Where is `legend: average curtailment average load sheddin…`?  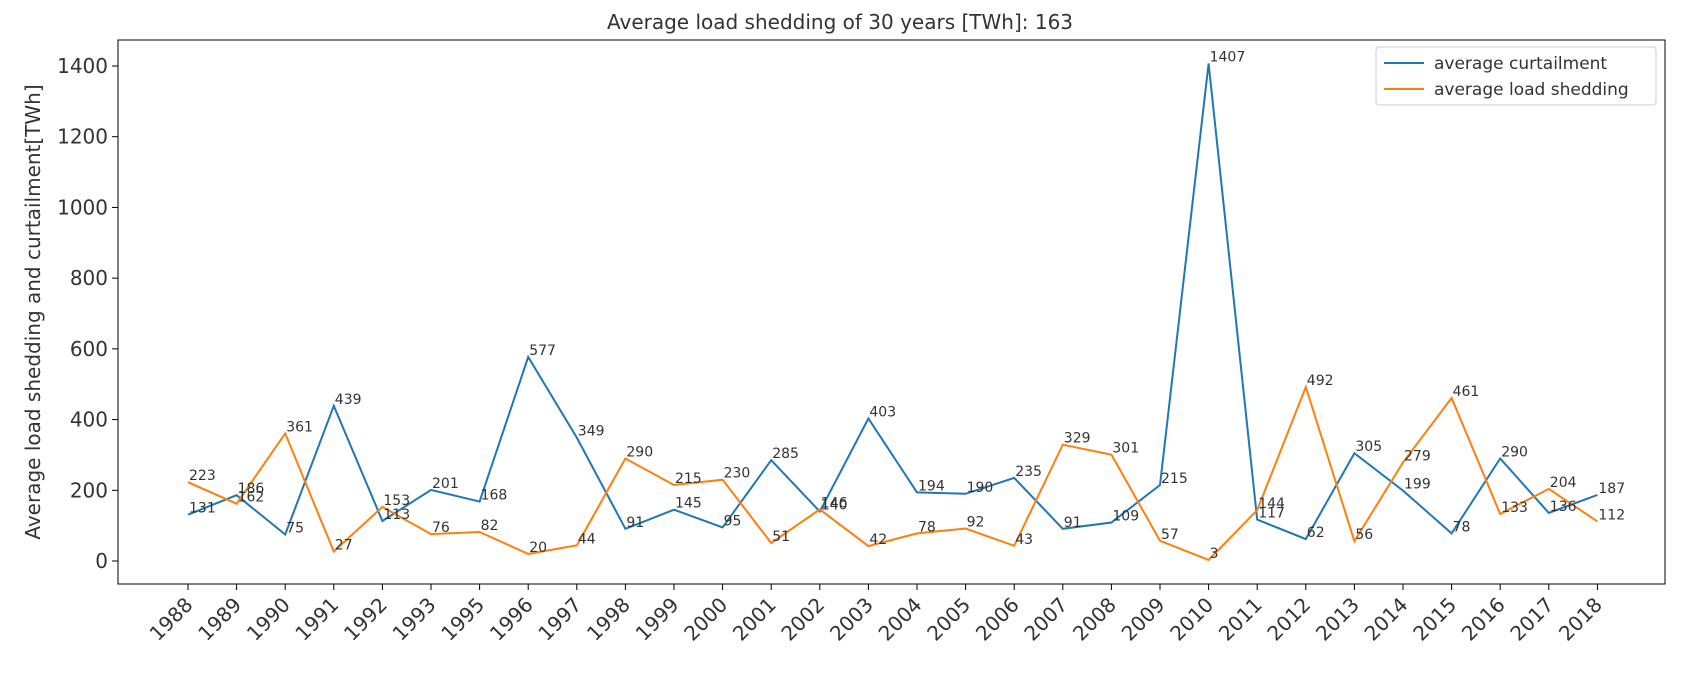
legend: average curtailment average load sheddin… is located at coordinates (1516, 76).